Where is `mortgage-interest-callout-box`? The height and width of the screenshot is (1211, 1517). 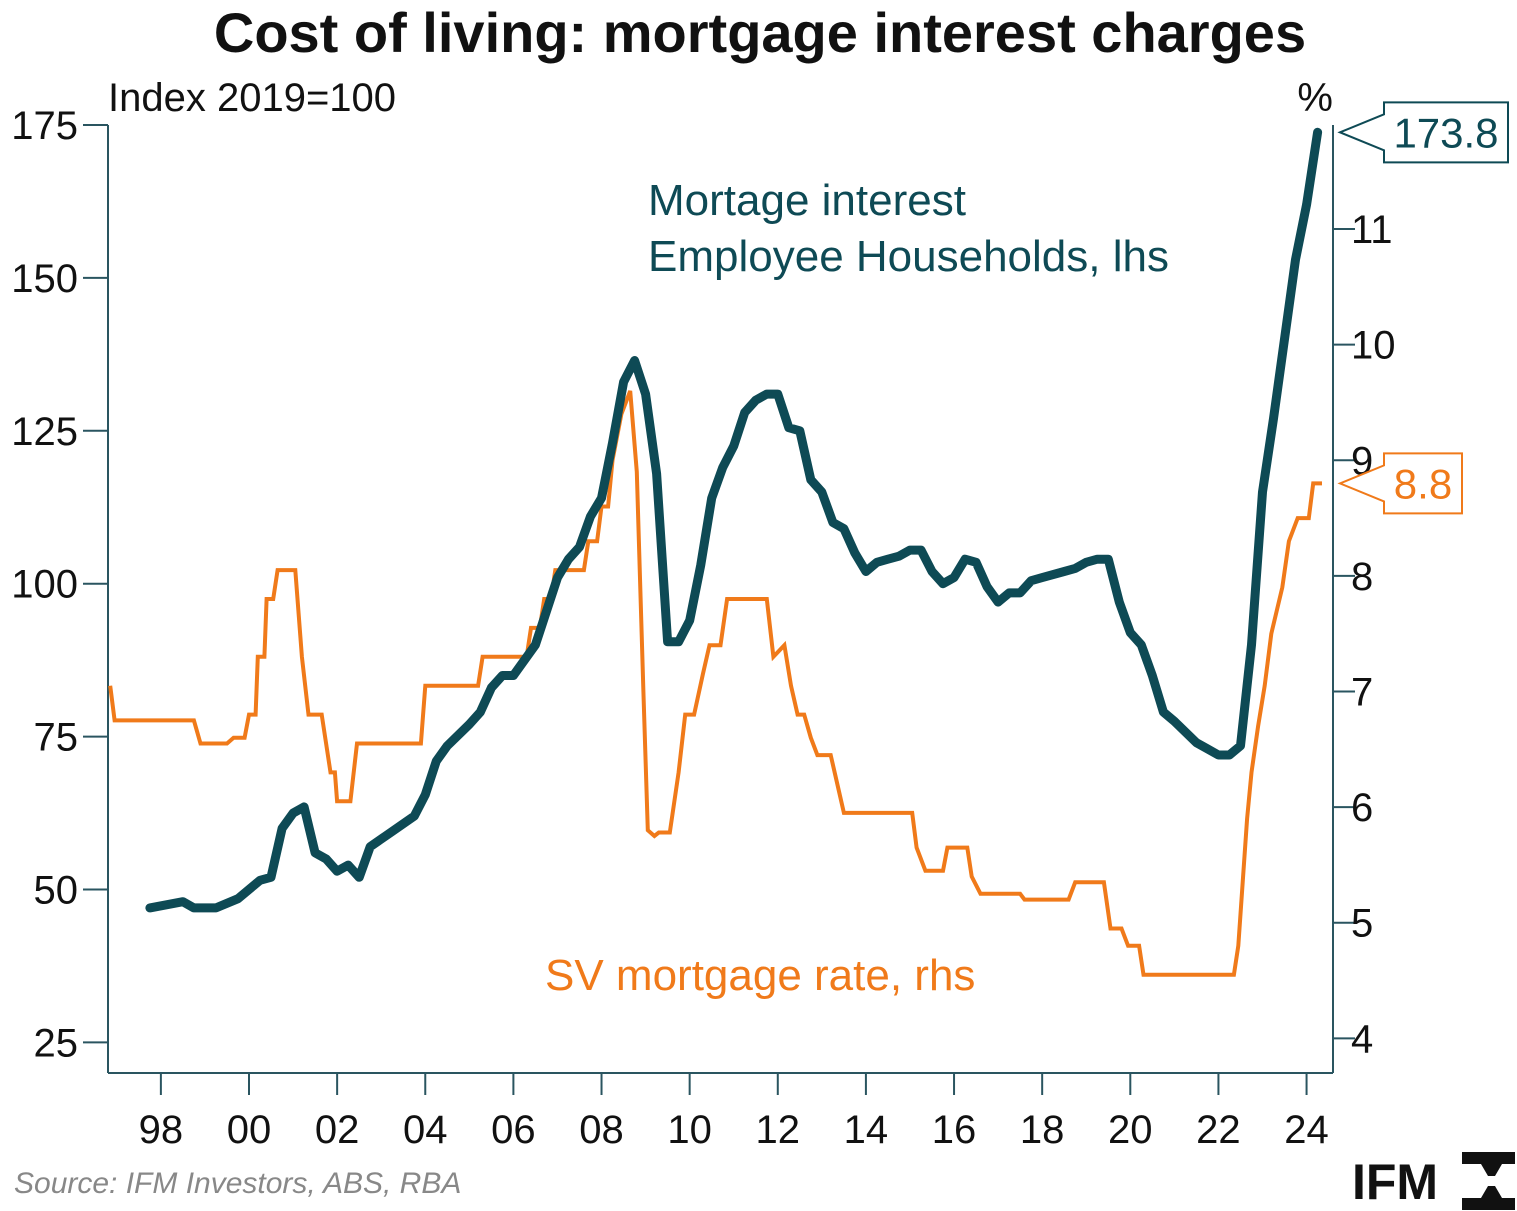 mortgage-interest-callout-box is located at coordinates (1423, 132).